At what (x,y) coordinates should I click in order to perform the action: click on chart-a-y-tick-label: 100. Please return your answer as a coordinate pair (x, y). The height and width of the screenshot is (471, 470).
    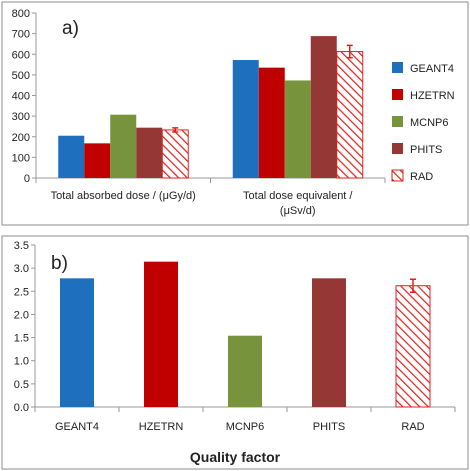
    Looking at the image, I should click on (21, 158).